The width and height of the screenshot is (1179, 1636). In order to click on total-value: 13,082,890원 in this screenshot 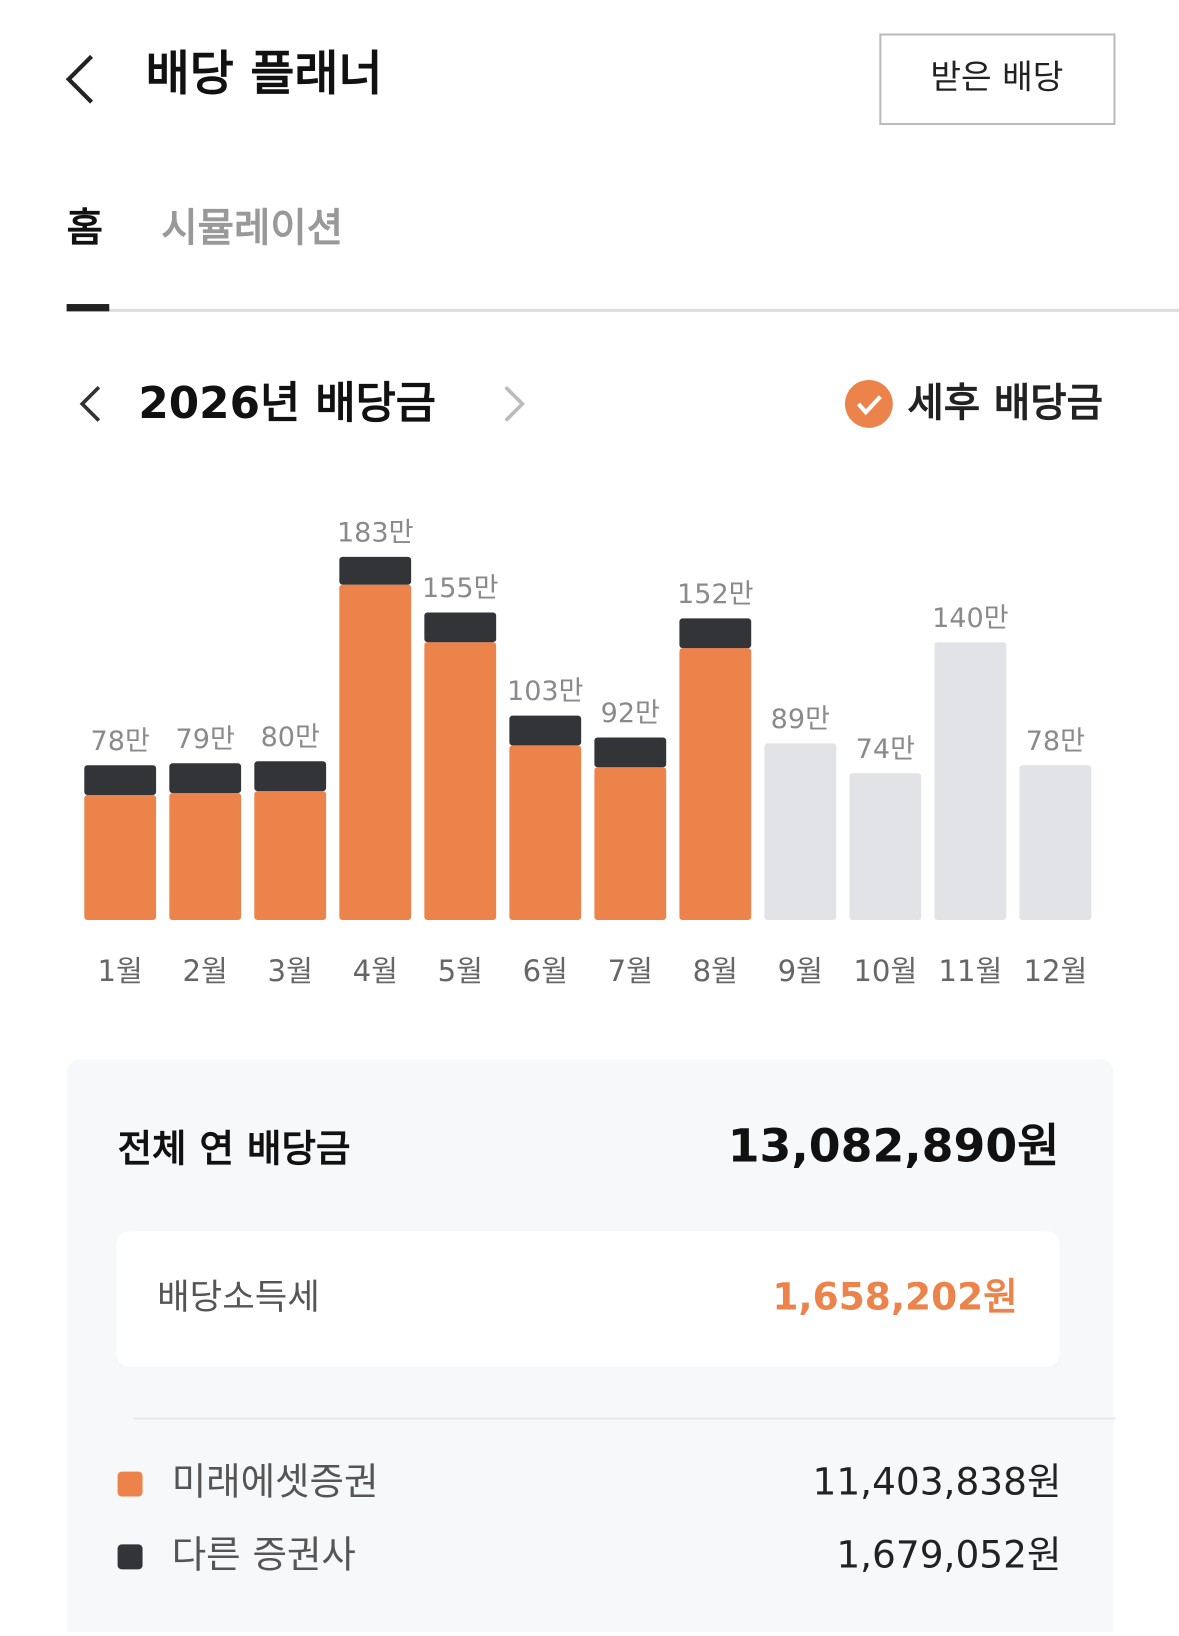, I will do `click(894, 1145)`.